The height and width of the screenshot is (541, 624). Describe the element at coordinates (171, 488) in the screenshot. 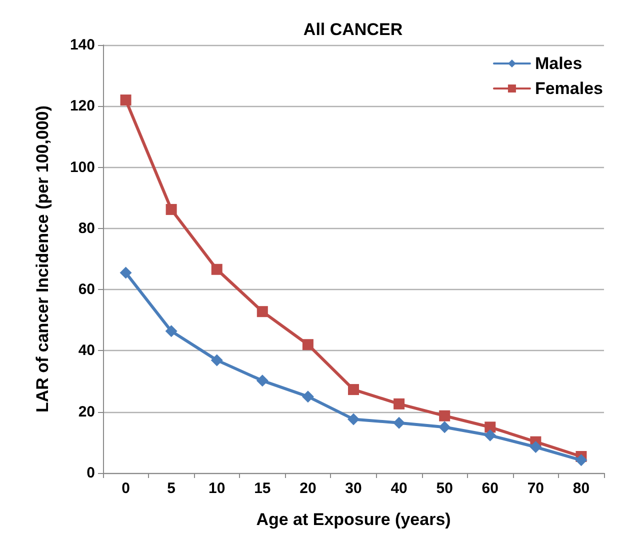

I see `x-tick-label: 5` at that location.